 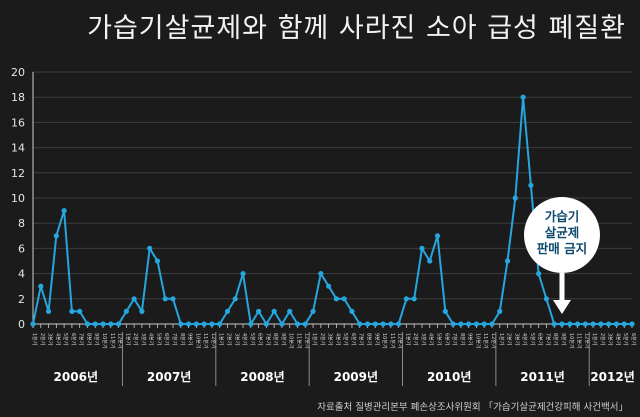 I want to click on y-tick-label: 10, so click(x=18, y=198).